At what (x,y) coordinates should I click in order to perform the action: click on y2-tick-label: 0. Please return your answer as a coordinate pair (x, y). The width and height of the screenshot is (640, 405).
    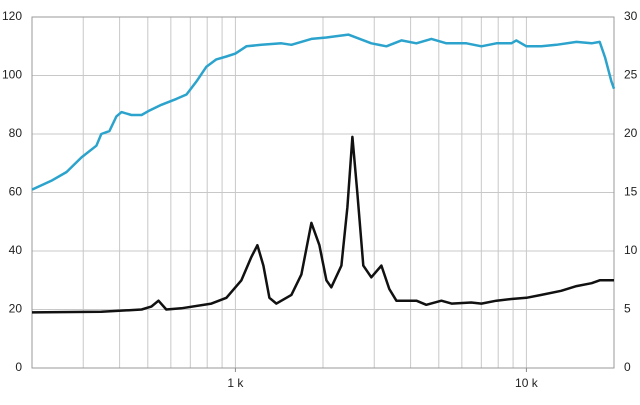
    Looking at the image, I should click on (627, 367).